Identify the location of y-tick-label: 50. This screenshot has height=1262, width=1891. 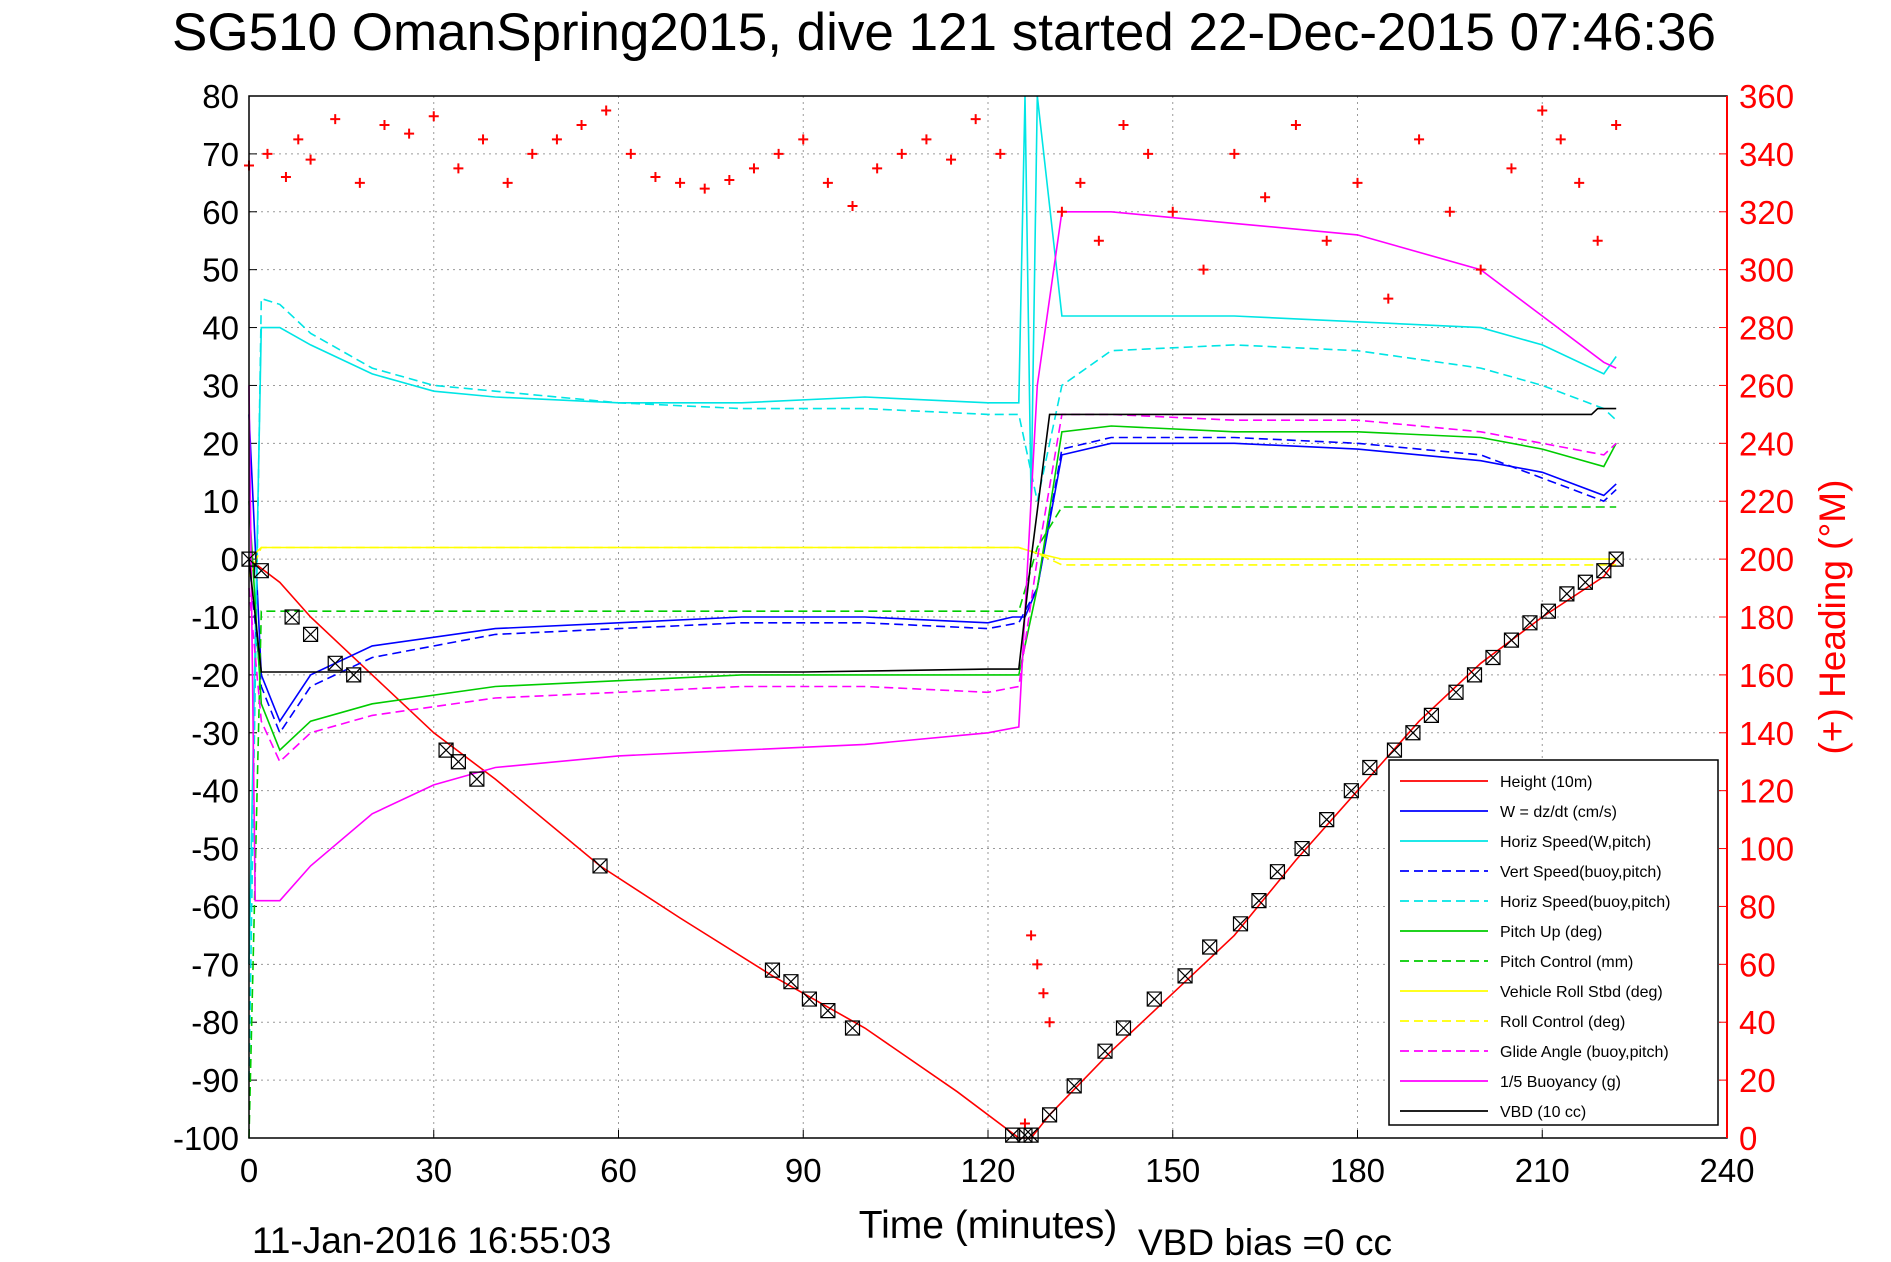
(220, 270).